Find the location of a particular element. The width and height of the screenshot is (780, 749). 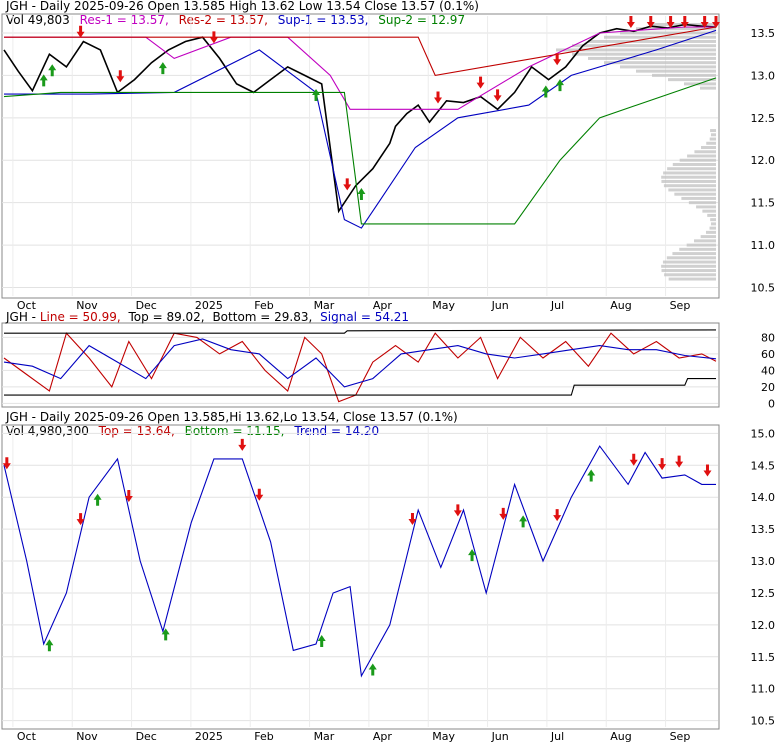

y-tick-label: 80 is located at coordinates (768, 337).